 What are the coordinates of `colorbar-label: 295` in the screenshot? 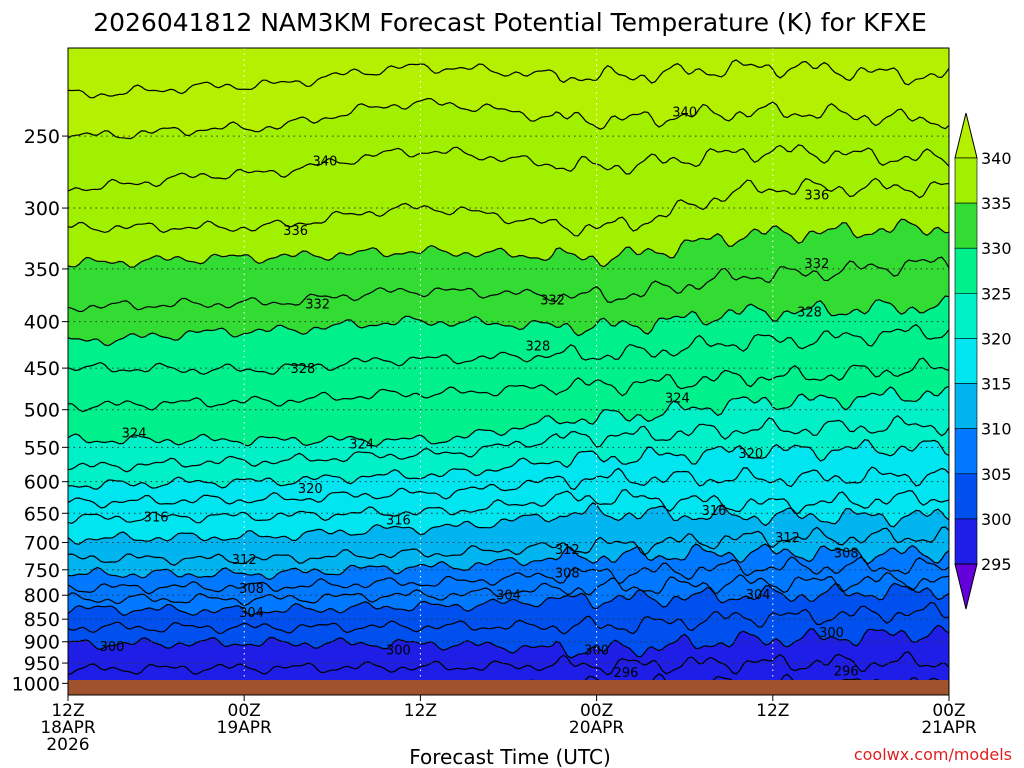 It's located at (996, 564).